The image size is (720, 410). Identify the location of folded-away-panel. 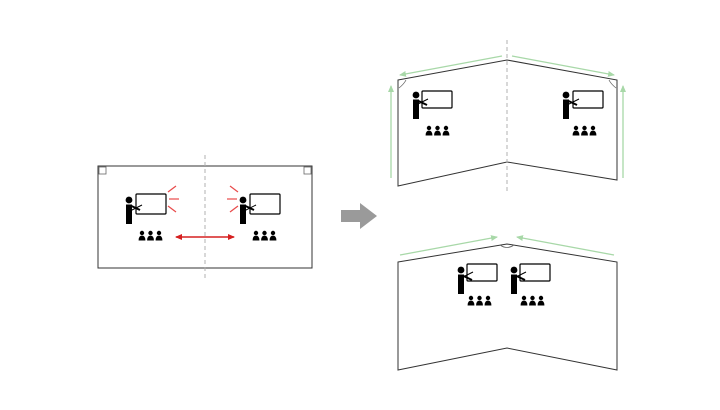
(507, 116).